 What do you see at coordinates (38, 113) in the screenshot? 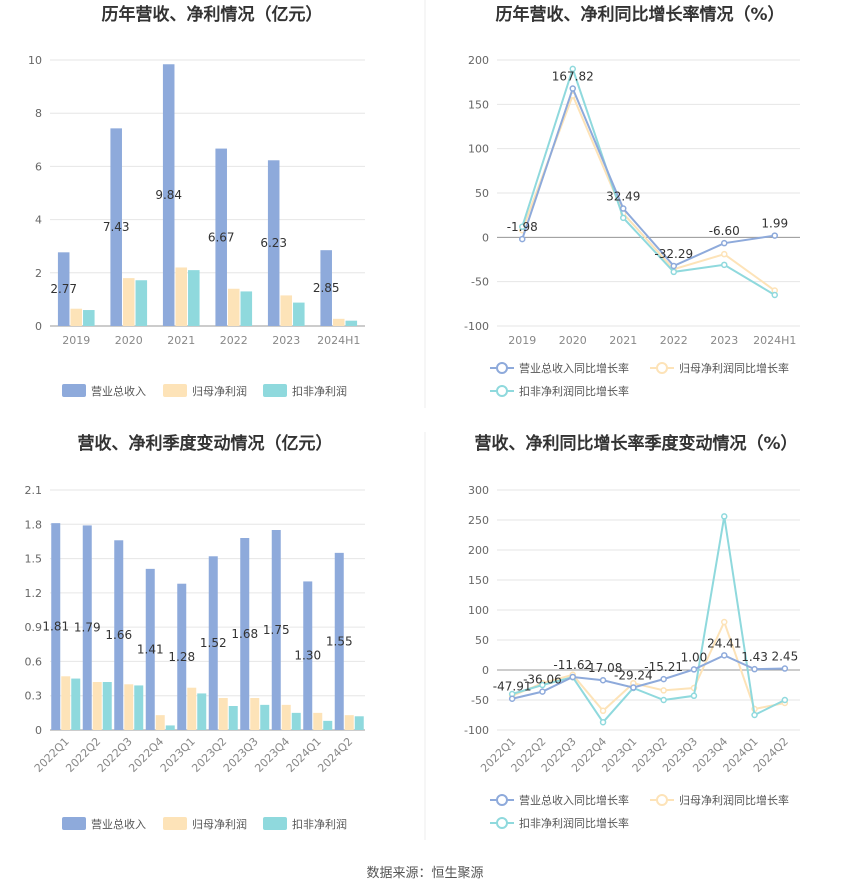
I see `y-tick-label: 8` at bounding box center [38, 113].